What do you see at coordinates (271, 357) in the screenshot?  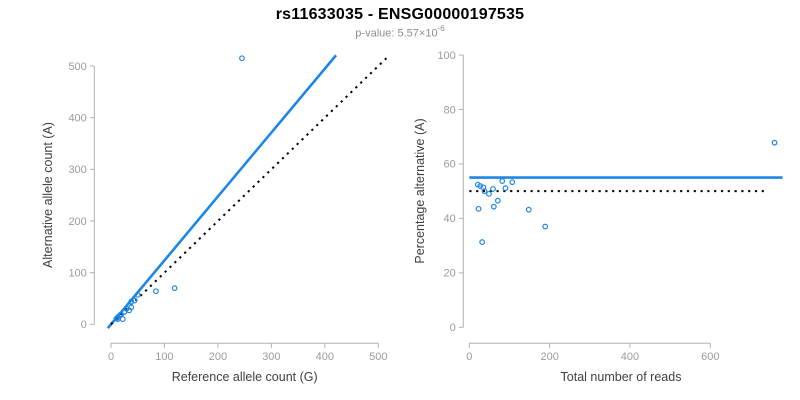 I see `x-tick-label: 300` at bounding box center [271, 357].